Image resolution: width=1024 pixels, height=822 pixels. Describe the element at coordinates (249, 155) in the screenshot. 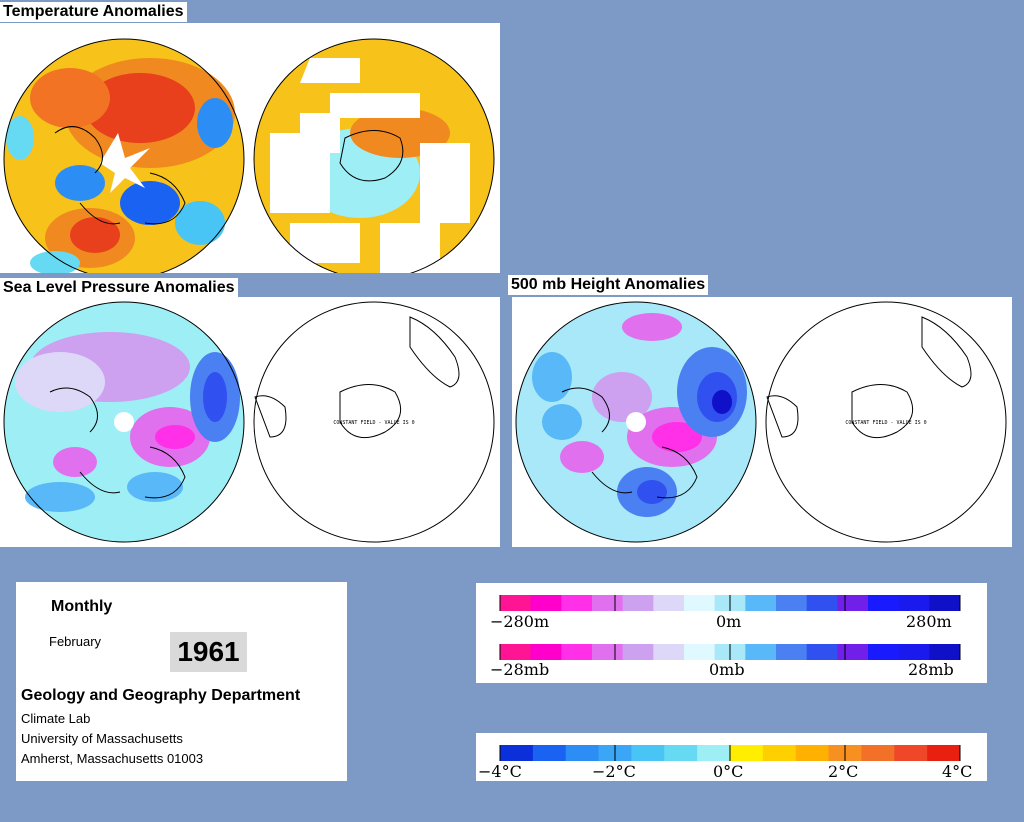

I see `temperature-maps` at that location.